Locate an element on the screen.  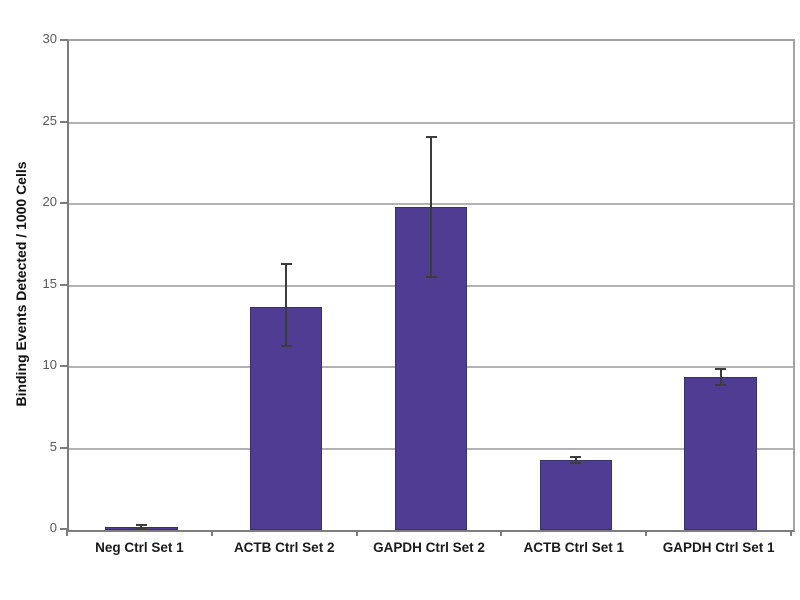
y-tick-label: 30 is located at coordinates (49, 38).